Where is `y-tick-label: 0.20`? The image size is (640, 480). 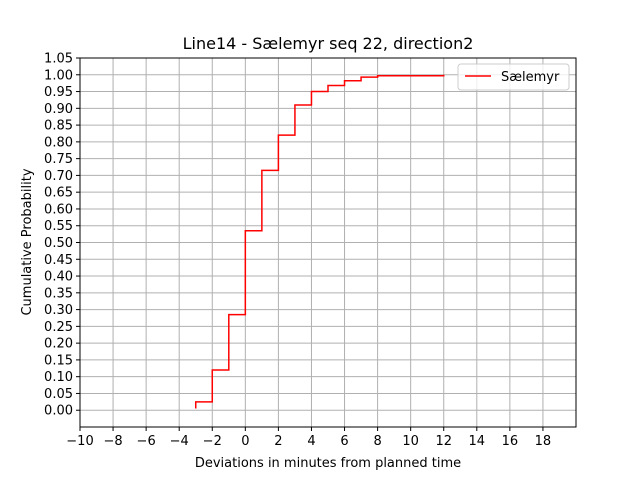 y-tick-label: 0.20 is located at coordinates (58, 344).